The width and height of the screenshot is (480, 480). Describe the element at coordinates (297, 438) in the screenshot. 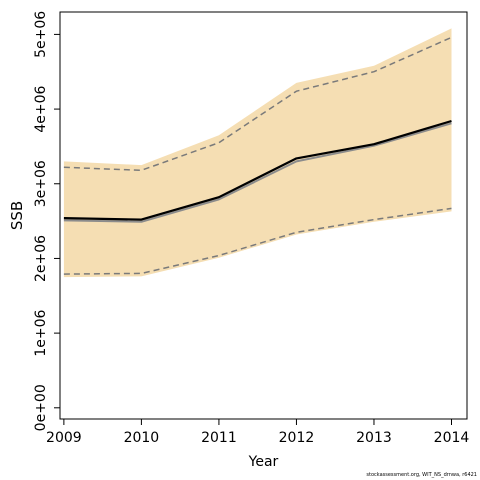

I see `x-tick-label: 2012` at that location.